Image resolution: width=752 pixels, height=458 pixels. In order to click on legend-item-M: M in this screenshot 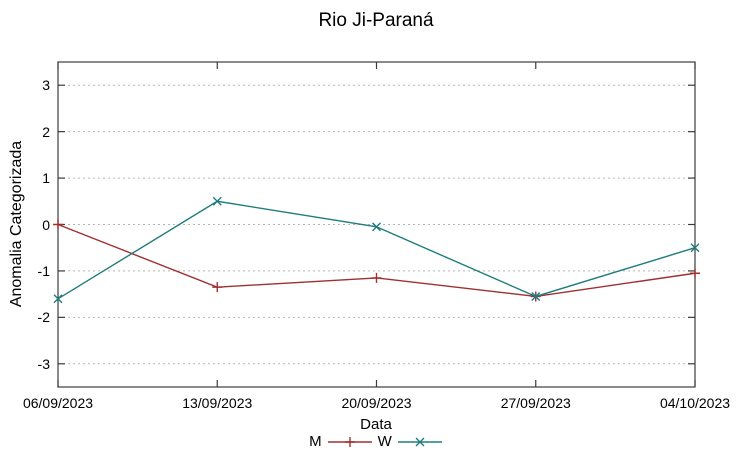, I will do `click(341, 441)`.